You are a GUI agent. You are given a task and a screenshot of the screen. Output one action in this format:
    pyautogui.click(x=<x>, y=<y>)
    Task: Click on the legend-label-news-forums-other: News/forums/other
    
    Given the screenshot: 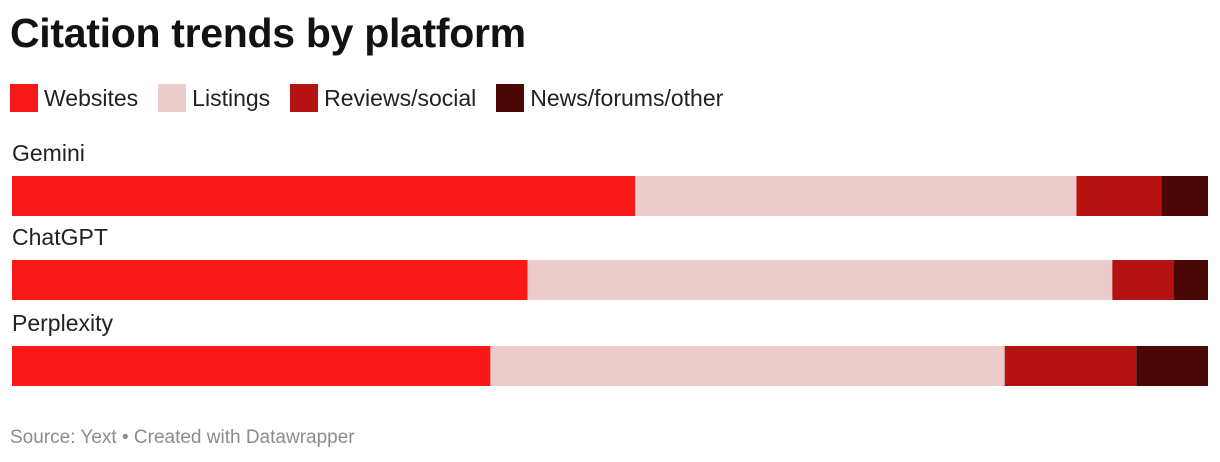 What is the action you would take?
    pyautogui.click(x=627, y=97)
    